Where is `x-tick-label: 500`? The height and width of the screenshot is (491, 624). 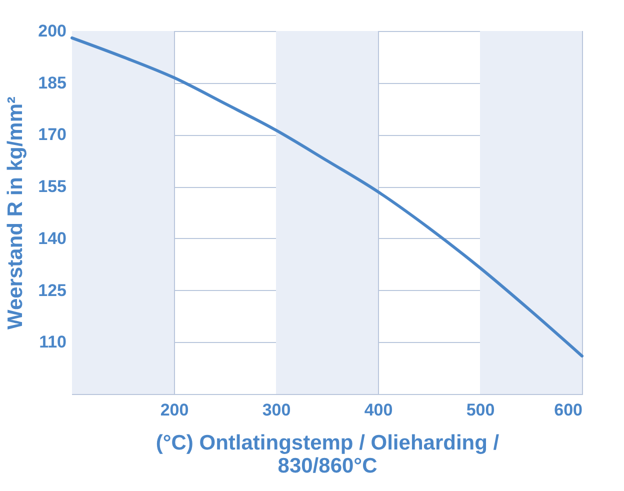
x-tick-label: 500 is located at coordinates (480, 410).